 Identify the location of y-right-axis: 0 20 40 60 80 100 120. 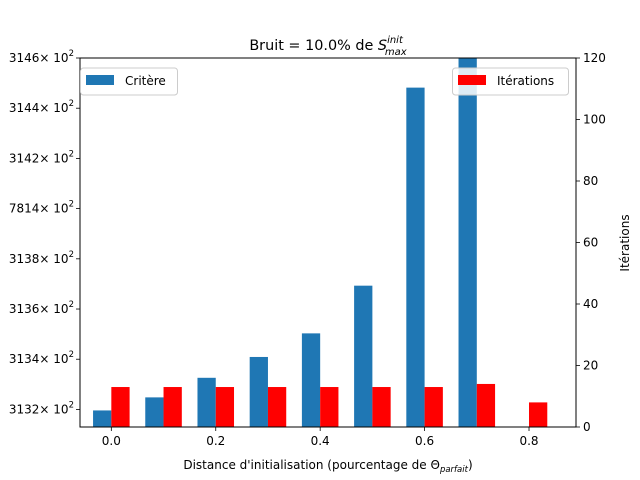
(591, 242).